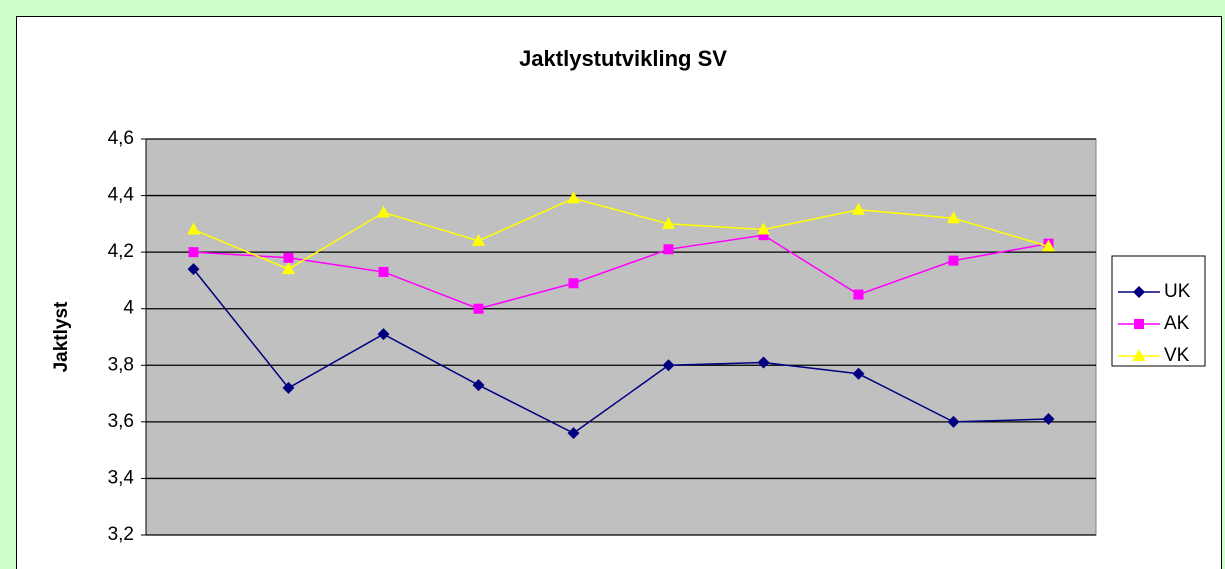  Describe the element at coordinates (128, 308) in the screenshot. I see `y-tick-label: 4` at that location.